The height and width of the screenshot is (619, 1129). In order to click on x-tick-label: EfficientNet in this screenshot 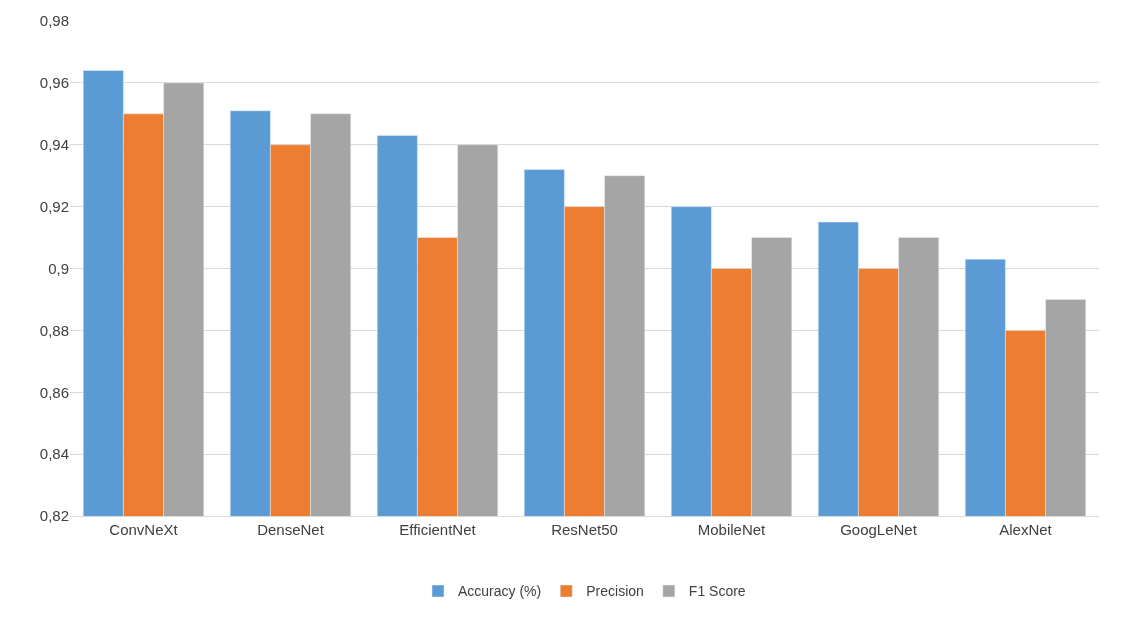, I will do `click(438, 529)`.